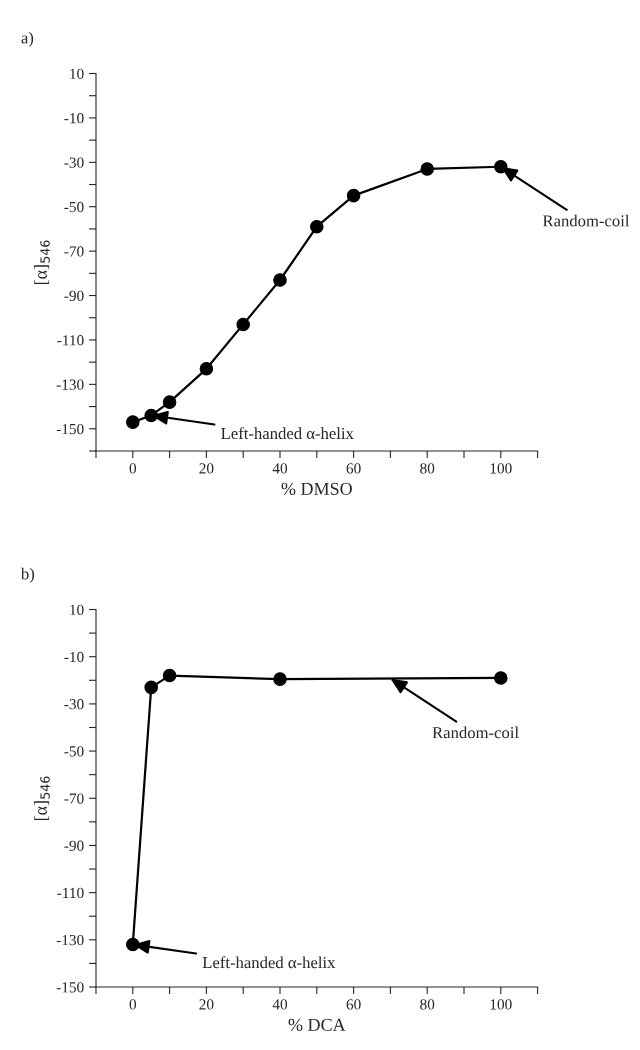 The image size is (640, 1050). What do you see at coordinates (317, 1024) in the screenshot?
I see `x-axis-title: % DCA` at bounding box center [317, 1024].